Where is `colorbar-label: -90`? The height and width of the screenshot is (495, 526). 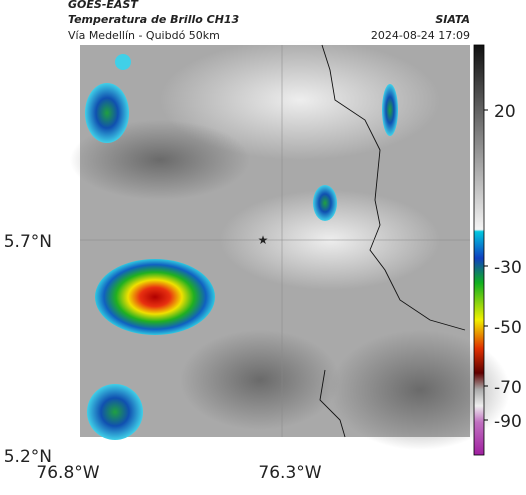
colorbar-label: -90 is located at coordinates (508, 422).